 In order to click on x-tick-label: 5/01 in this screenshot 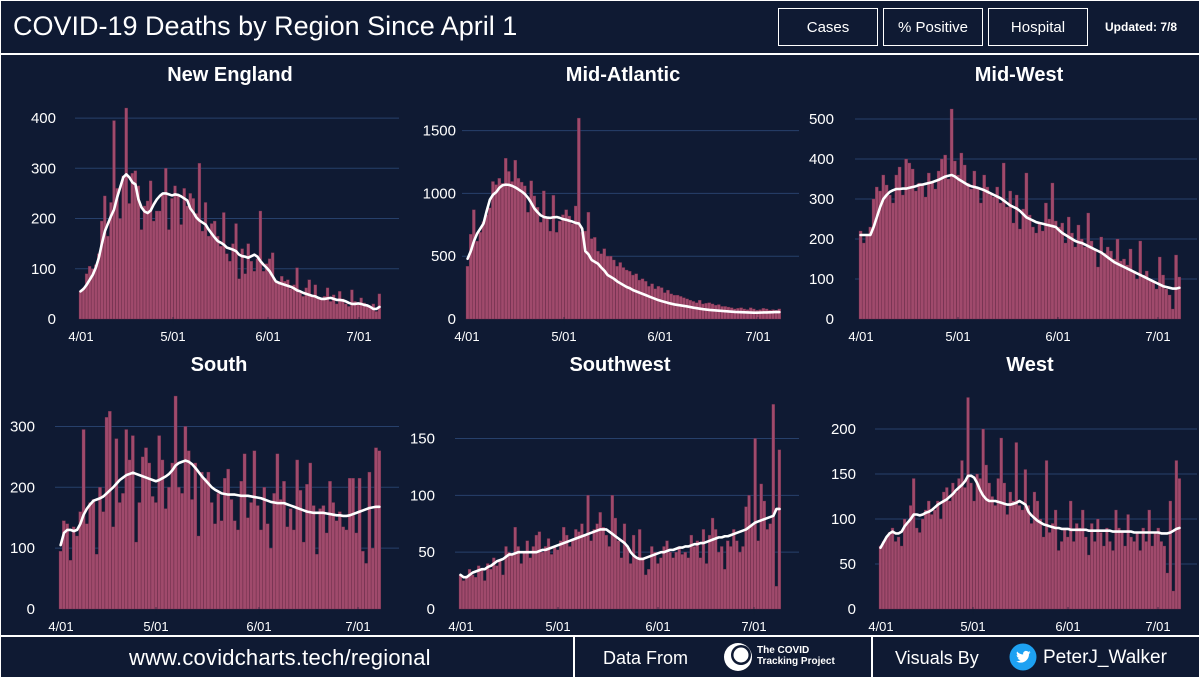, I will do `click(155, 626)`.